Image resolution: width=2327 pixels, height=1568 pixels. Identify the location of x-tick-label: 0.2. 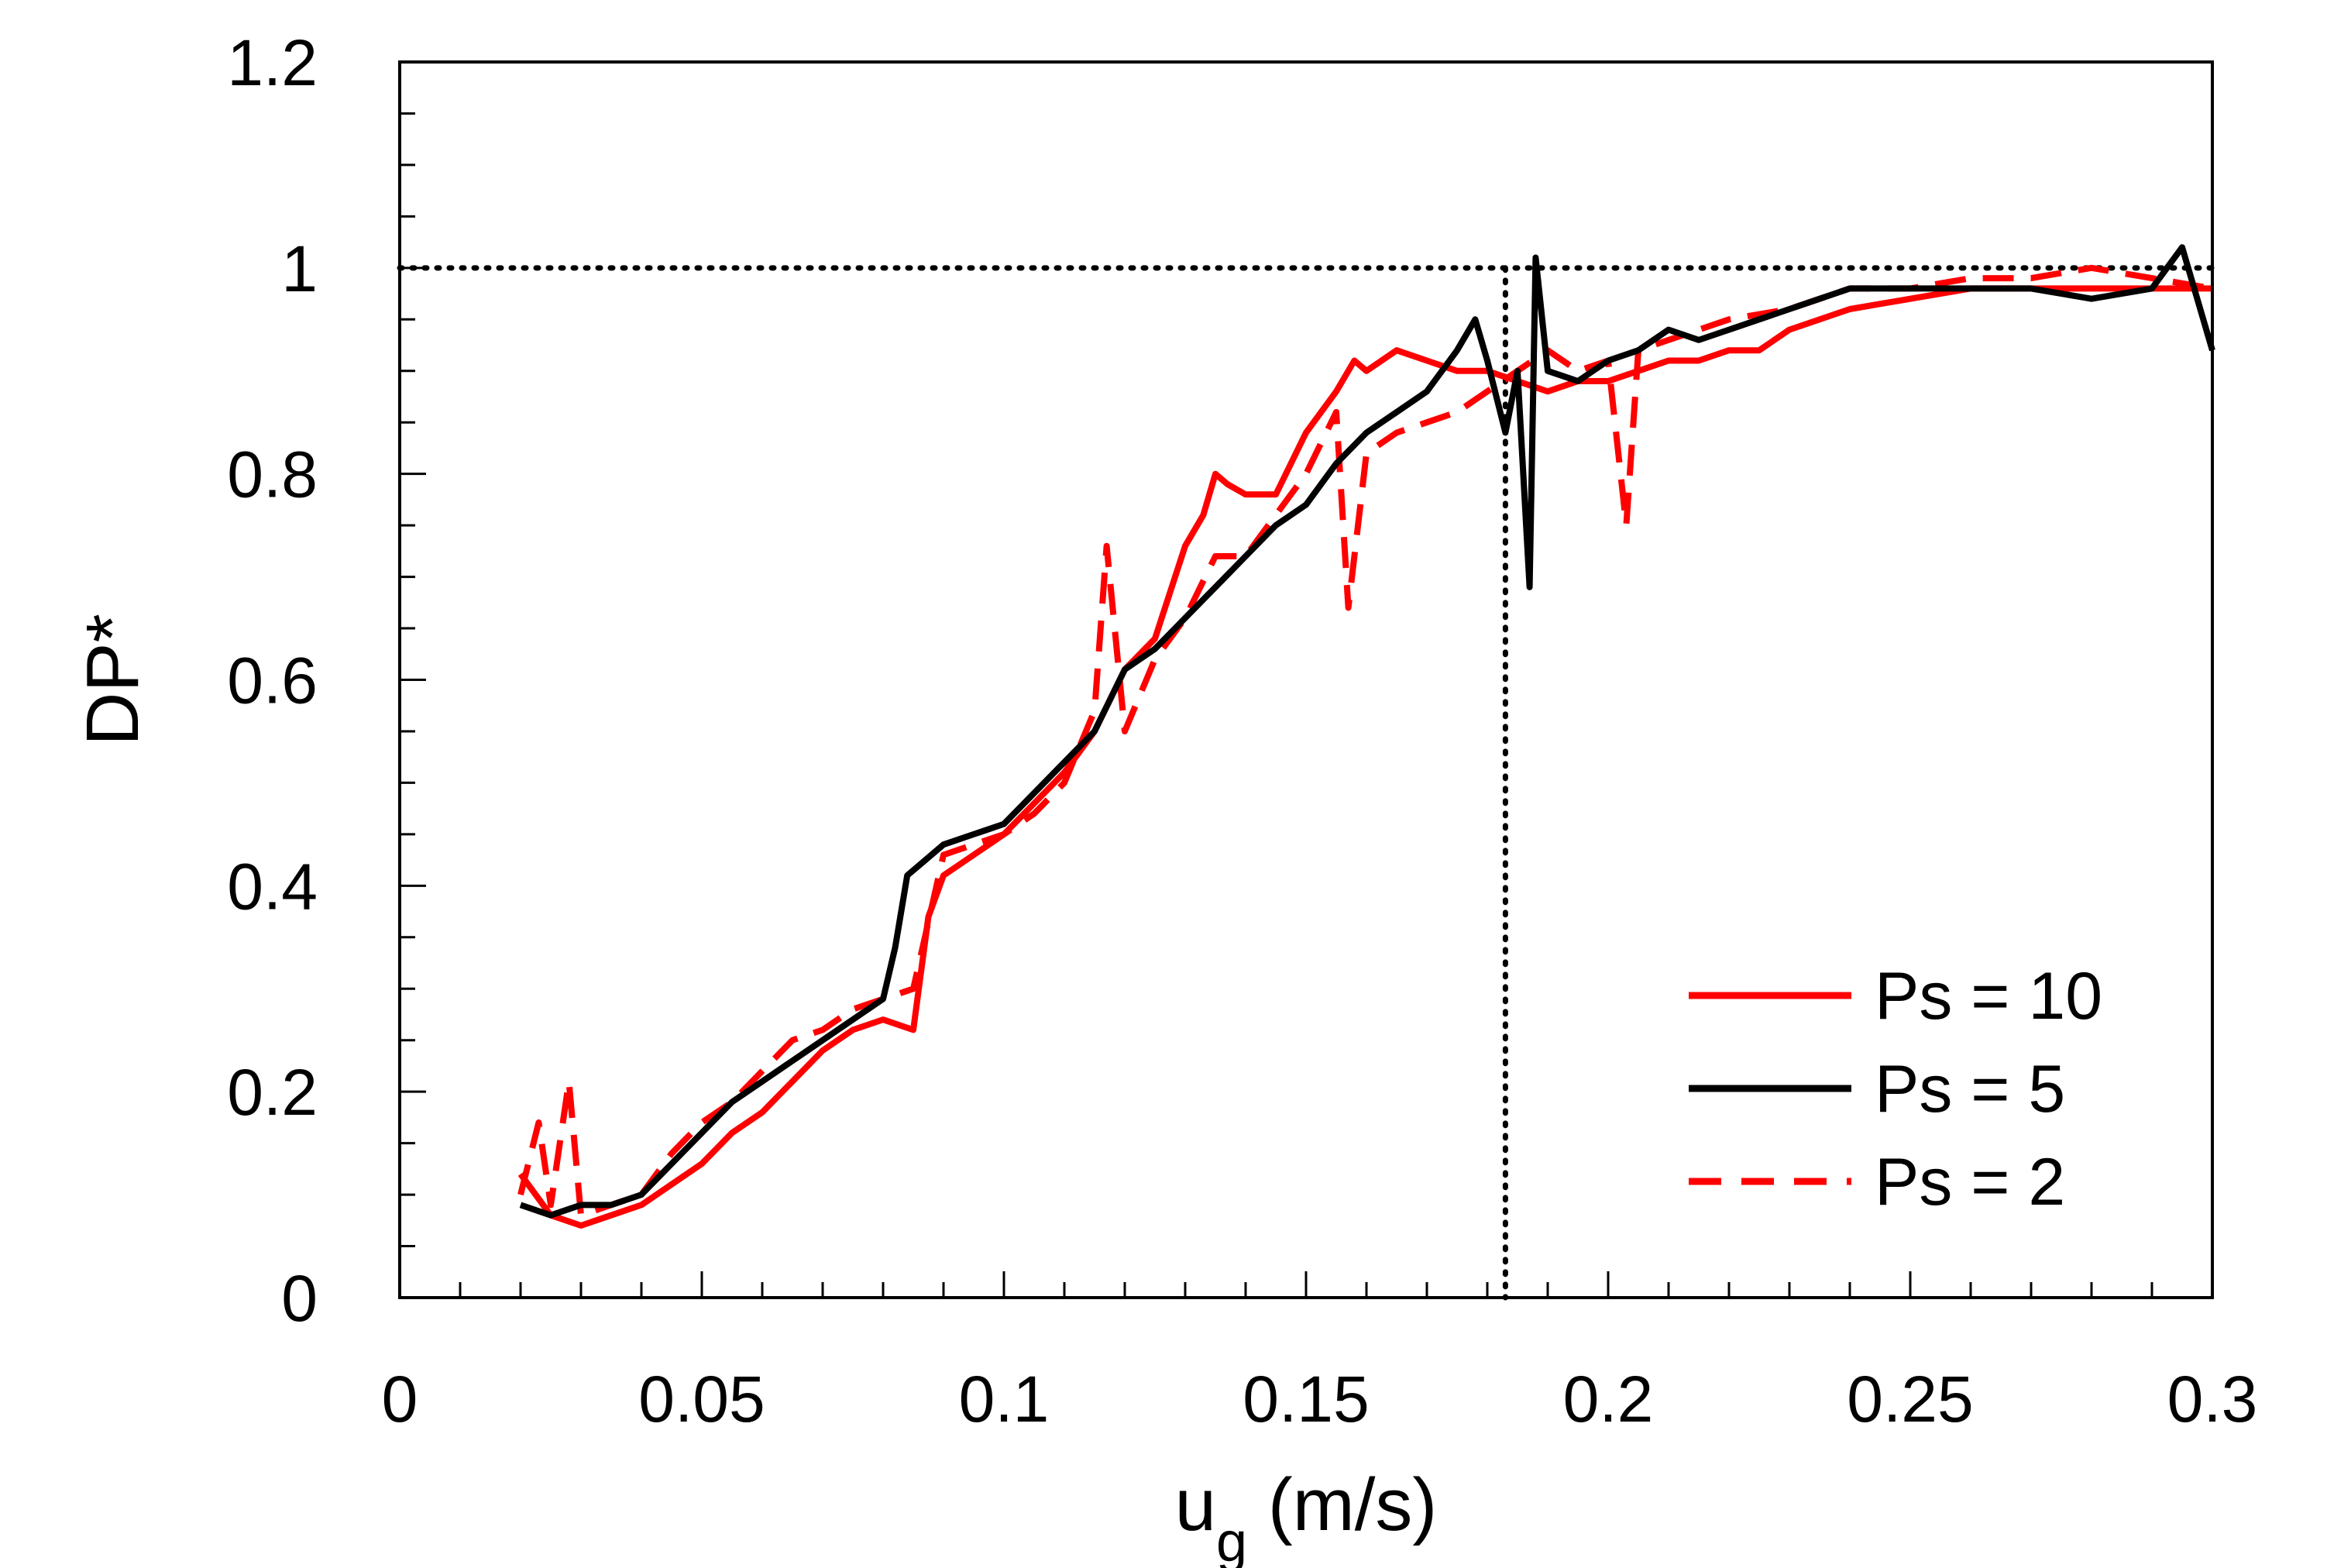
(1609, 1399).